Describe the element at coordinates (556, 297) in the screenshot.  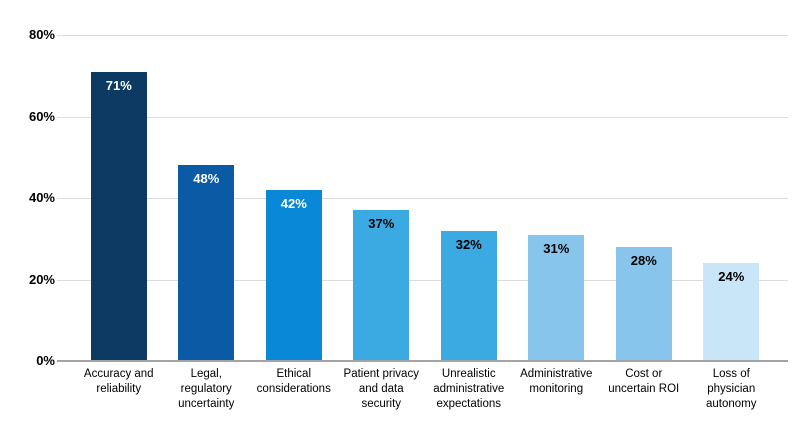
I see `bar: 31%` at that location.